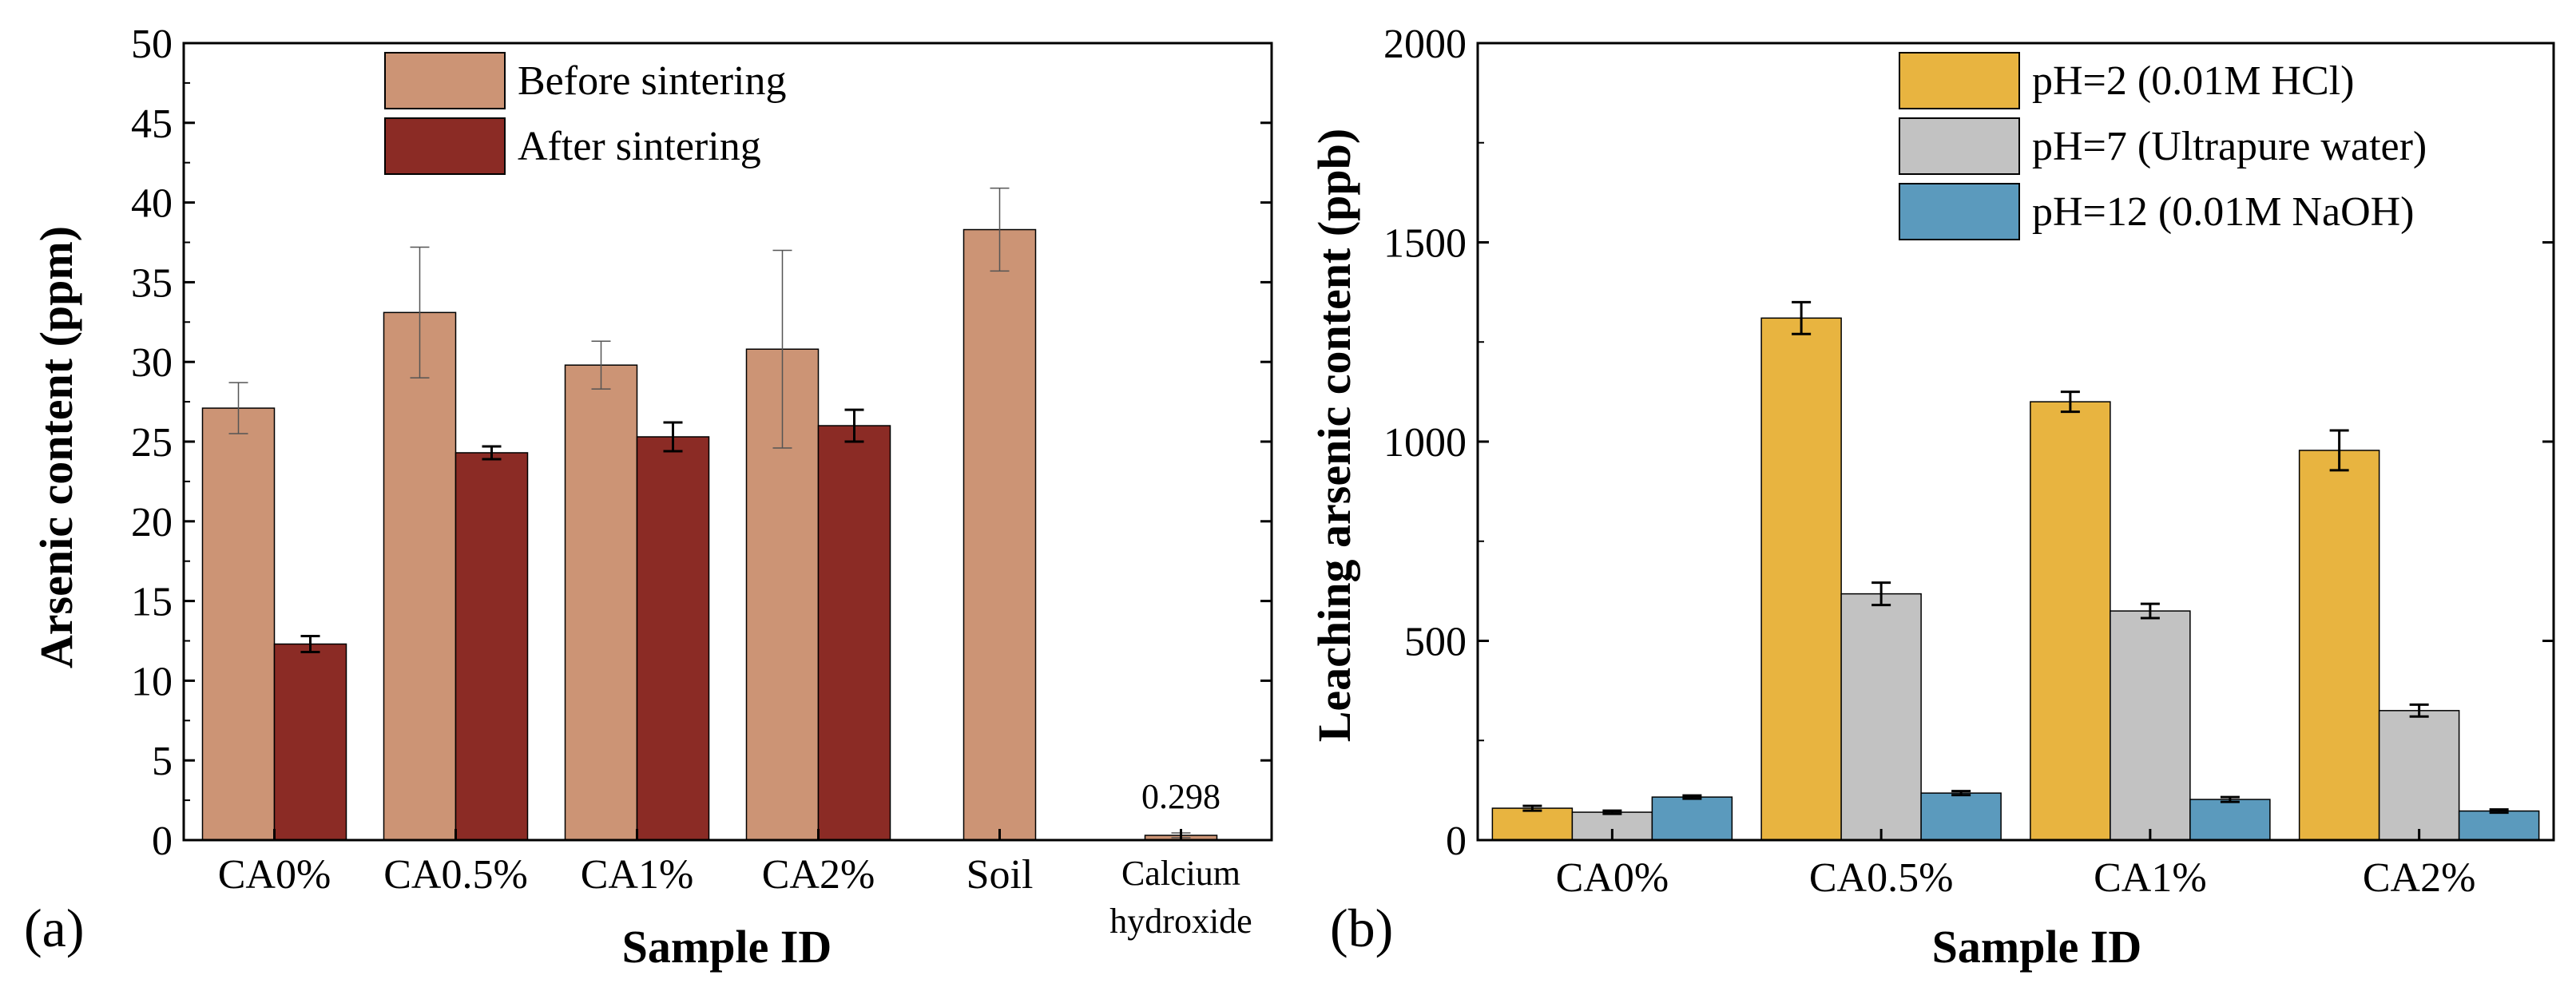 This screenshot has width=2576, height=1007. What do you see at coordinates (152, 204) in the screenshot?
I see `panel-a-ytick-label: 40` at bounding box center [152, 204].